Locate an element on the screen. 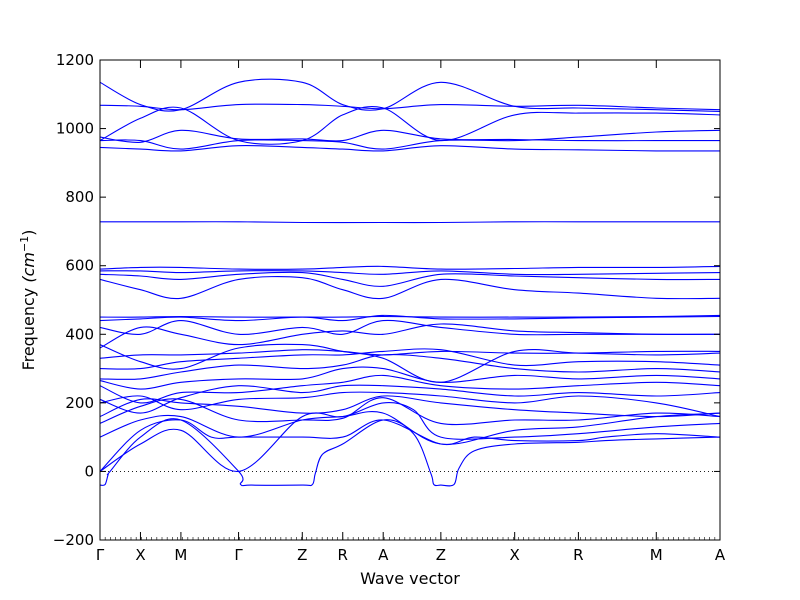 The height and width of the screenshot is (600, 800). y-axis-label: Frequency (cm−1) is located at coordinates (28, 300).